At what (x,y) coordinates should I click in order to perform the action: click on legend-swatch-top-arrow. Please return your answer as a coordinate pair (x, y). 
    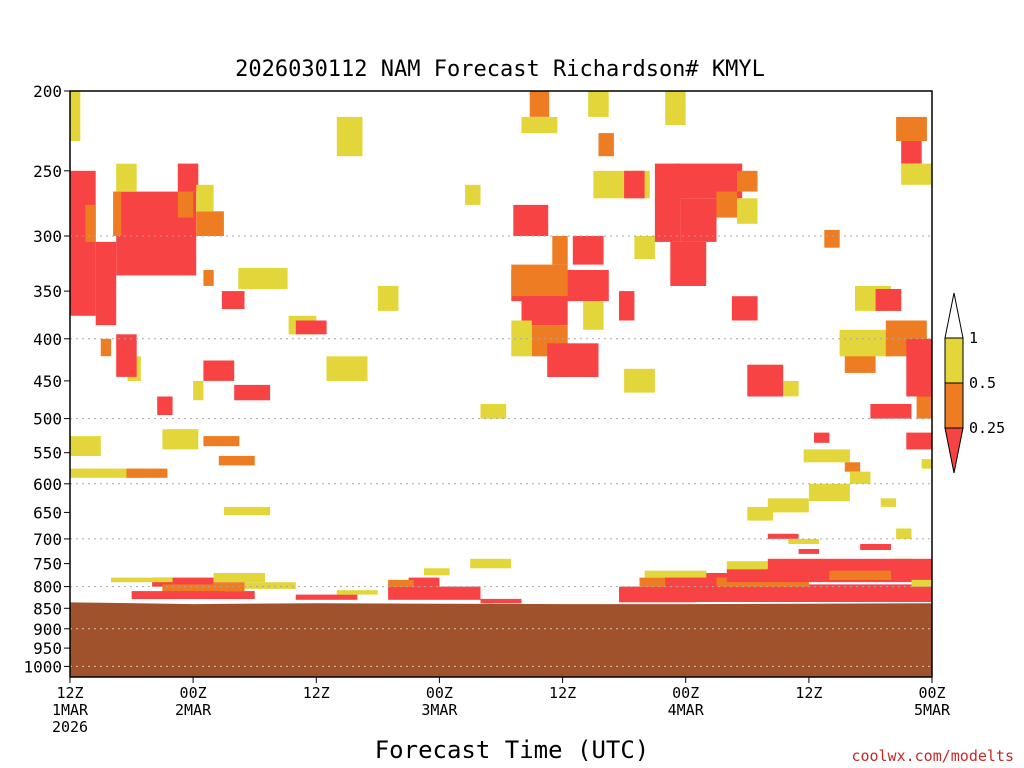
    Looking at the image, I should click on (954, 315).